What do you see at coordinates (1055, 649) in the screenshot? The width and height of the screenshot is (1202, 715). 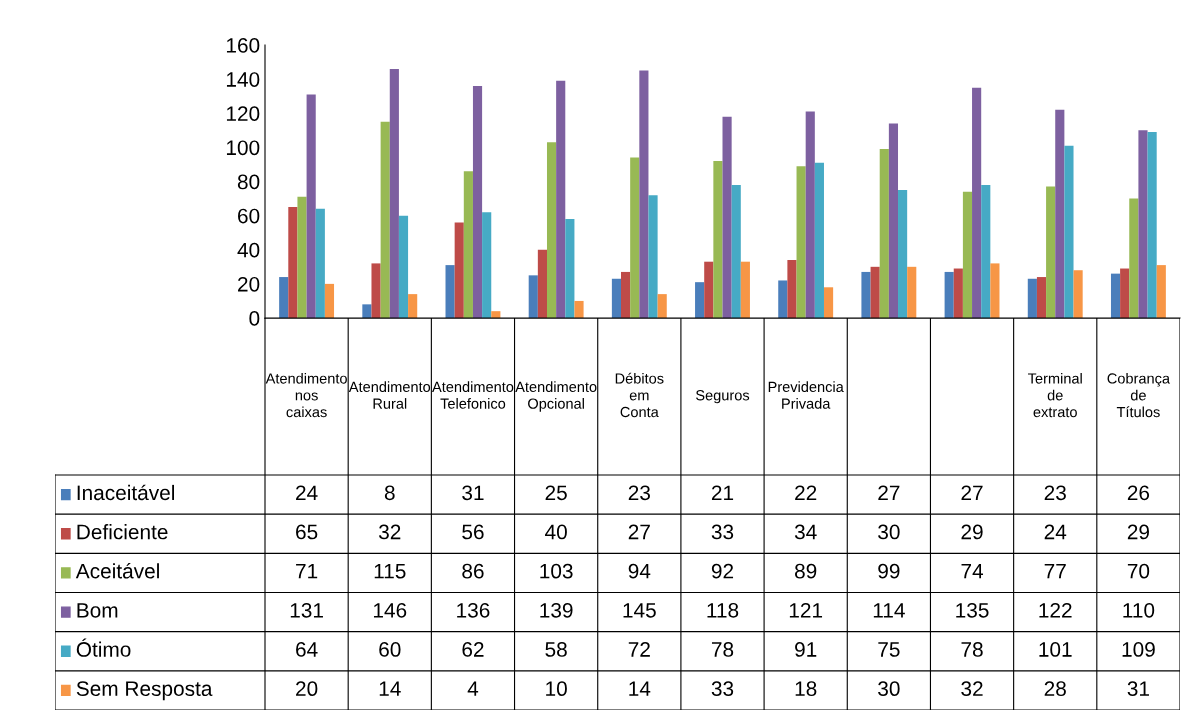 I see `data-label: 101` at bounding box center [1055, 649].